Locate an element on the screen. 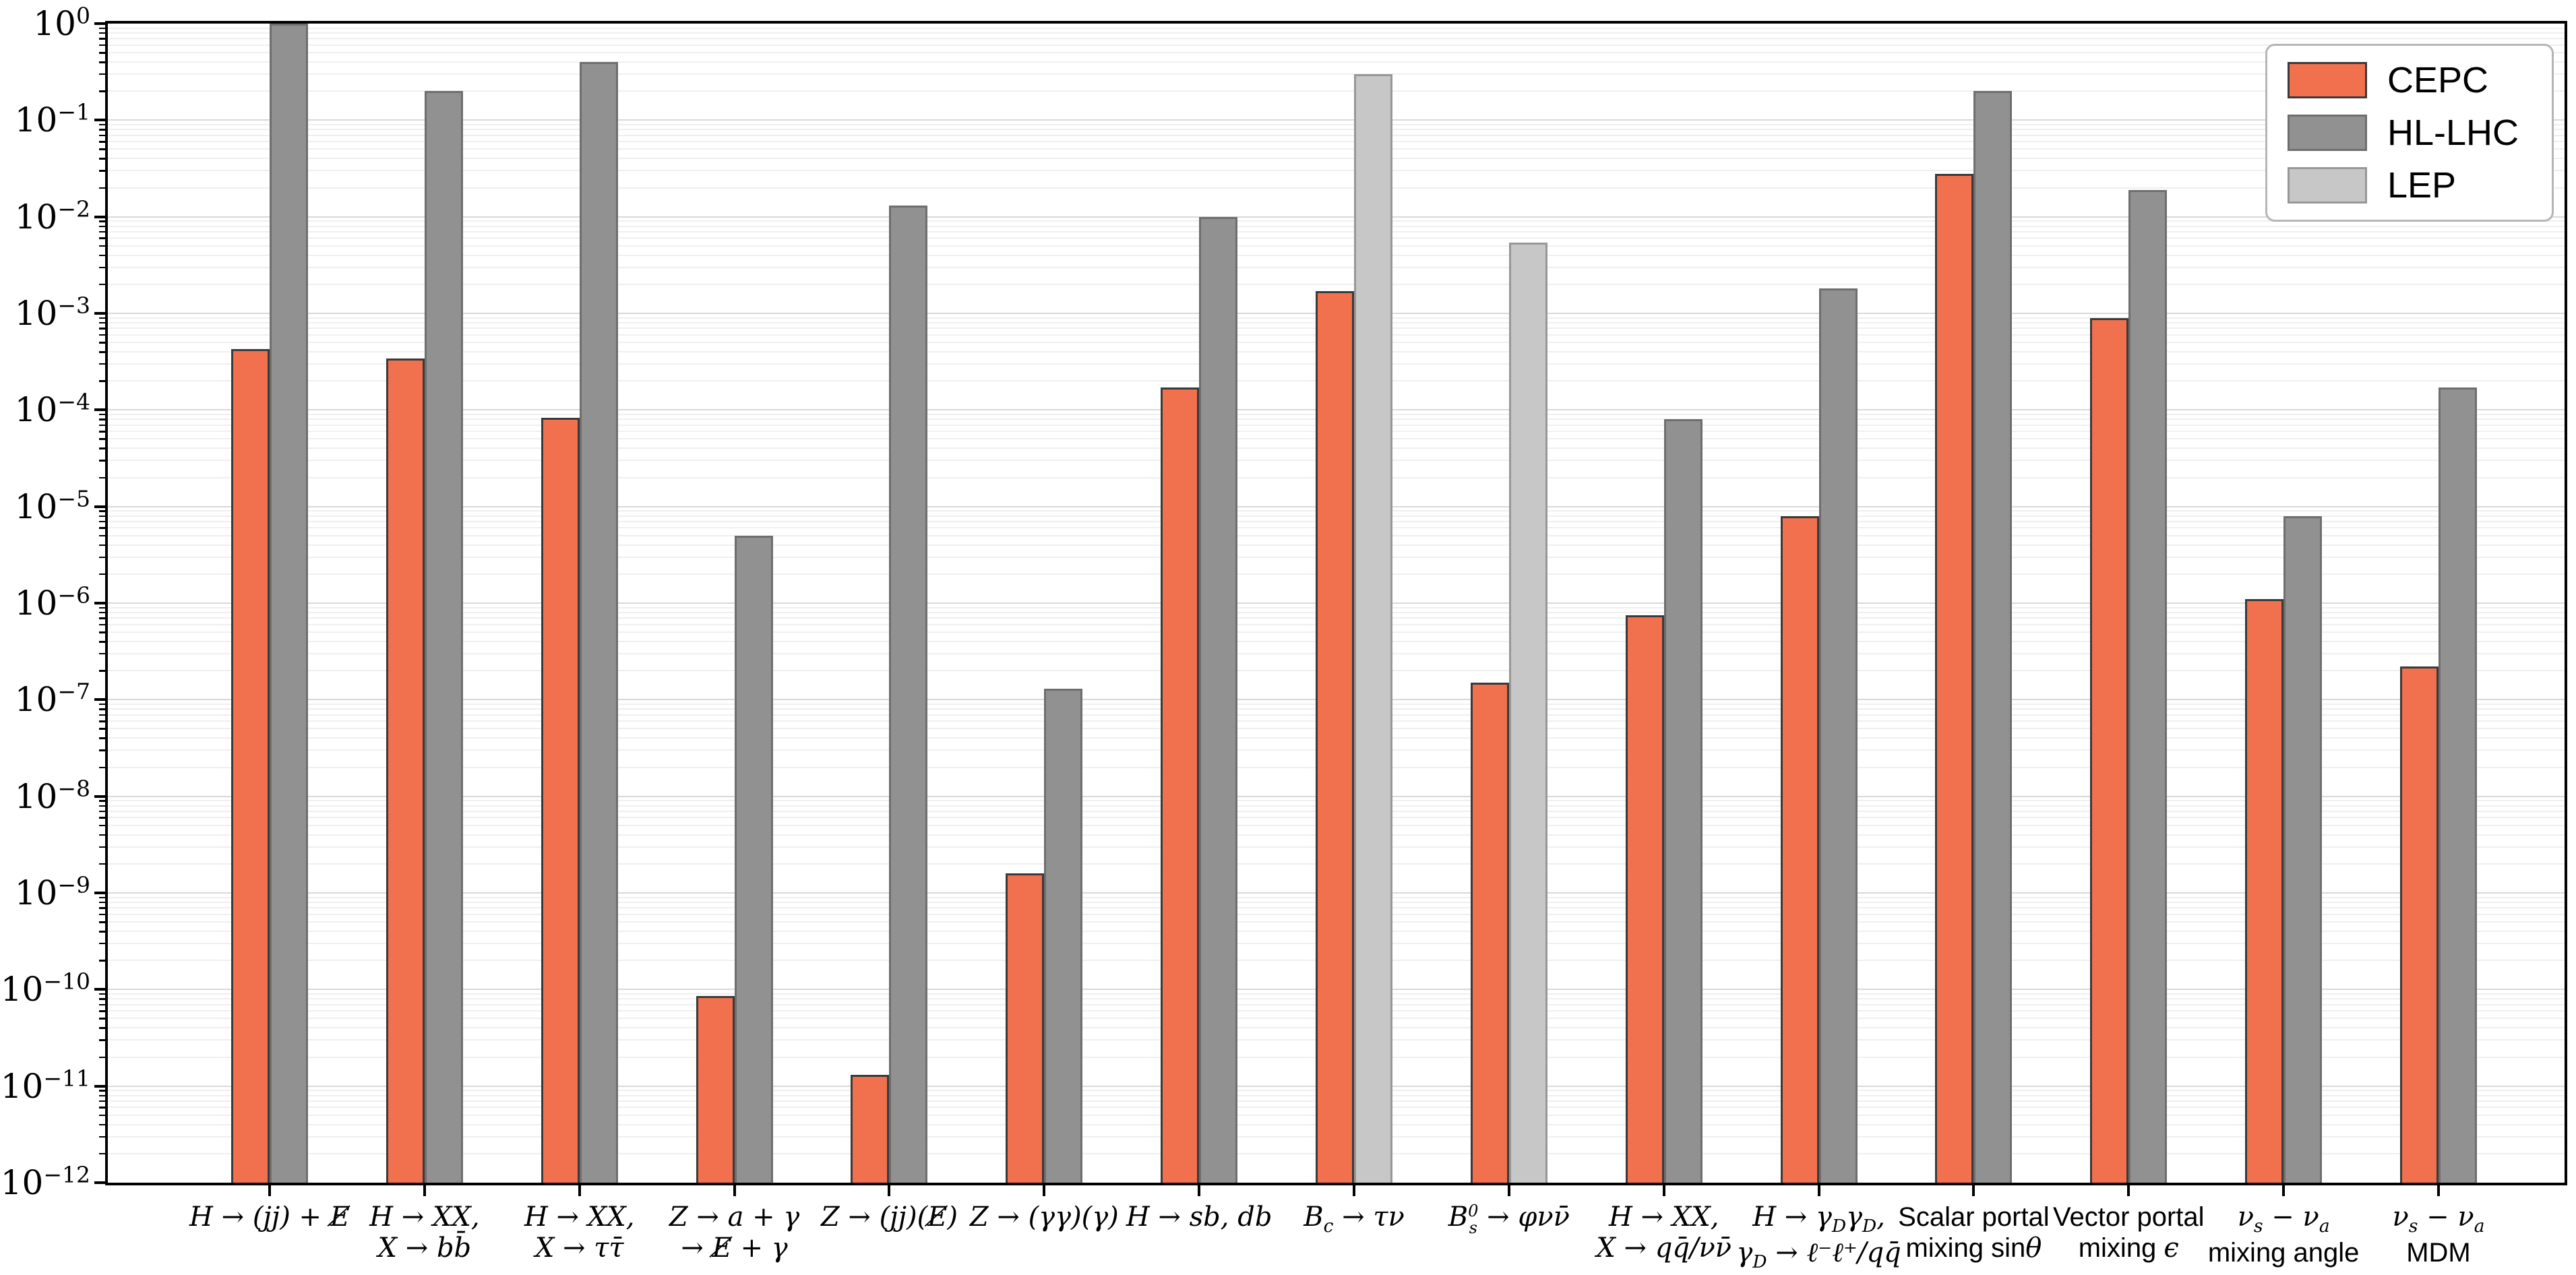  x-tick-label-h-xx-tautau: H → XX, X → ττ̄ is located at coordinates (579, 1233).